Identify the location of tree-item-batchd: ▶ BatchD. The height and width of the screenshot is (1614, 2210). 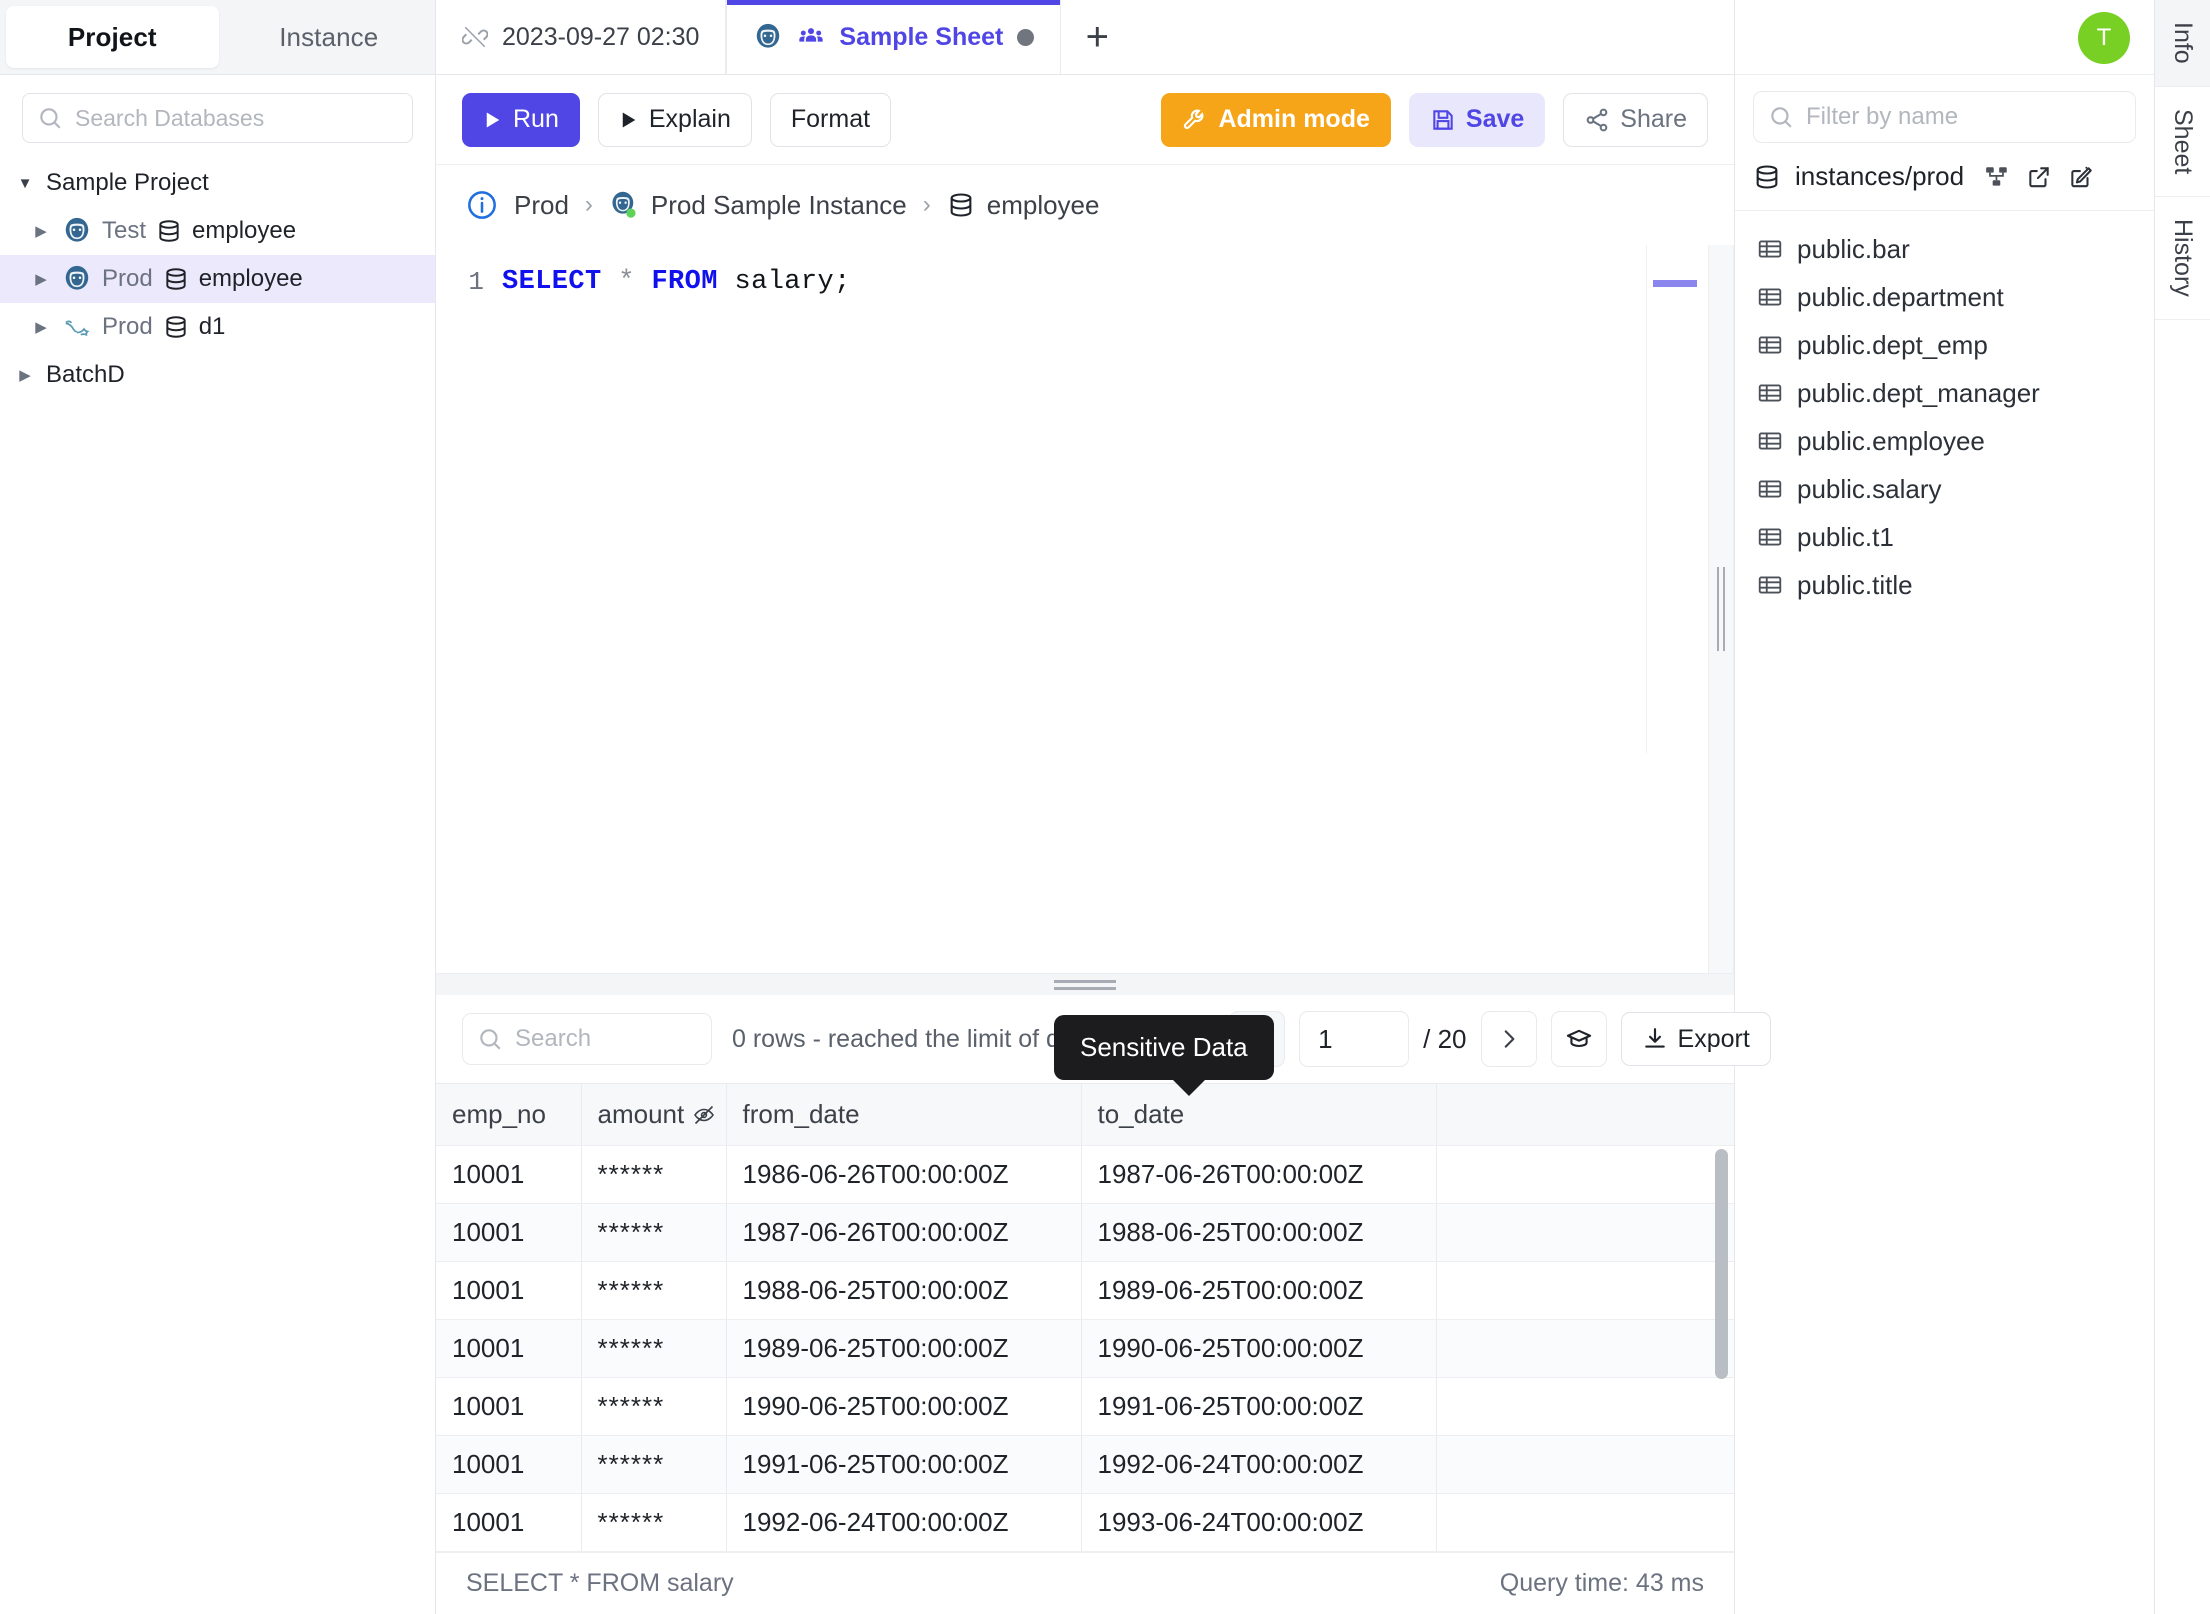
(217, 375).